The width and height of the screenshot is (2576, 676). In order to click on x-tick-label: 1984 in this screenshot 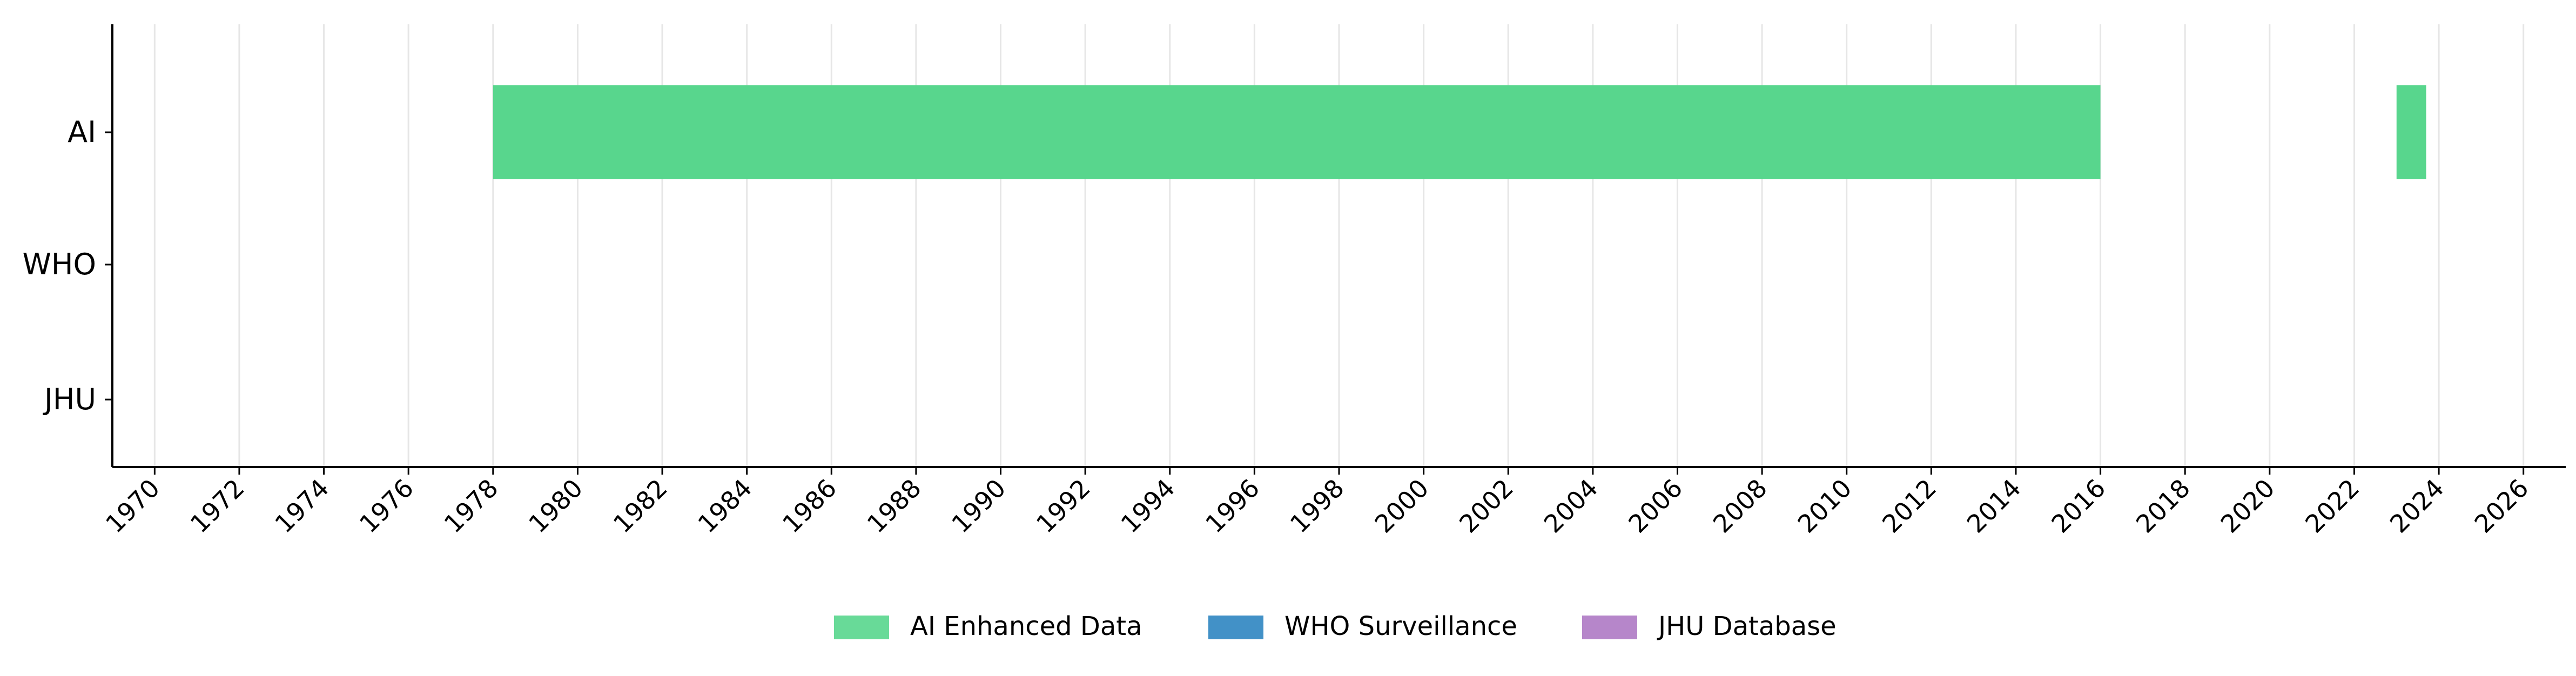, I will do `click(724, 506)`.